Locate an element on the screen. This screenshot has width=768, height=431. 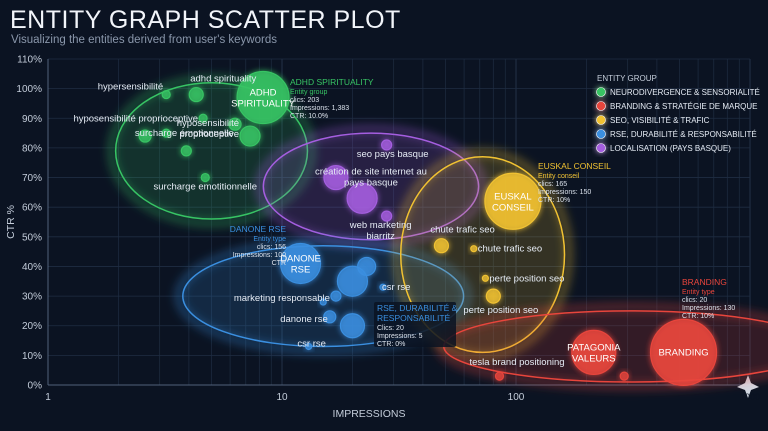
annotation-box is located at coordinates (415, 324).